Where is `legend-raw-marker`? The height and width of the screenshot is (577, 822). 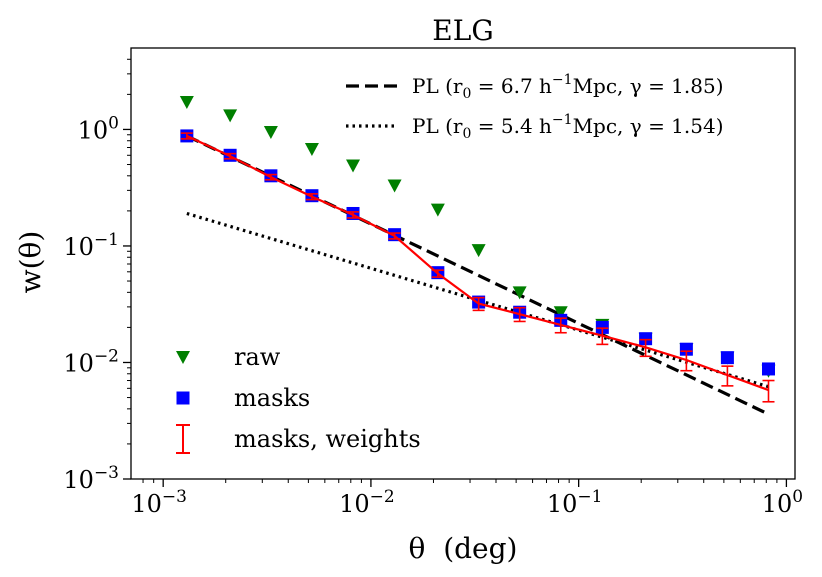
legend-raw-marker is located at coordinates (183, 357).